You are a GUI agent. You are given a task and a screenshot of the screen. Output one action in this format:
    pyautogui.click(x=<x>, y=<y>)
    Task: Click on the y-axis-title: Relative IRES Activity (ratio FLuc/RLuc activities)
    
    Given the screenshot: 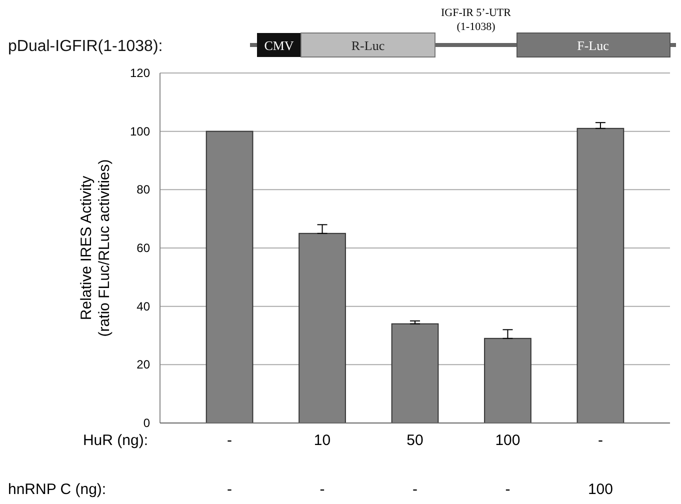 What is the action you would take?
    pyautogui.click(x=95, y=248)
    